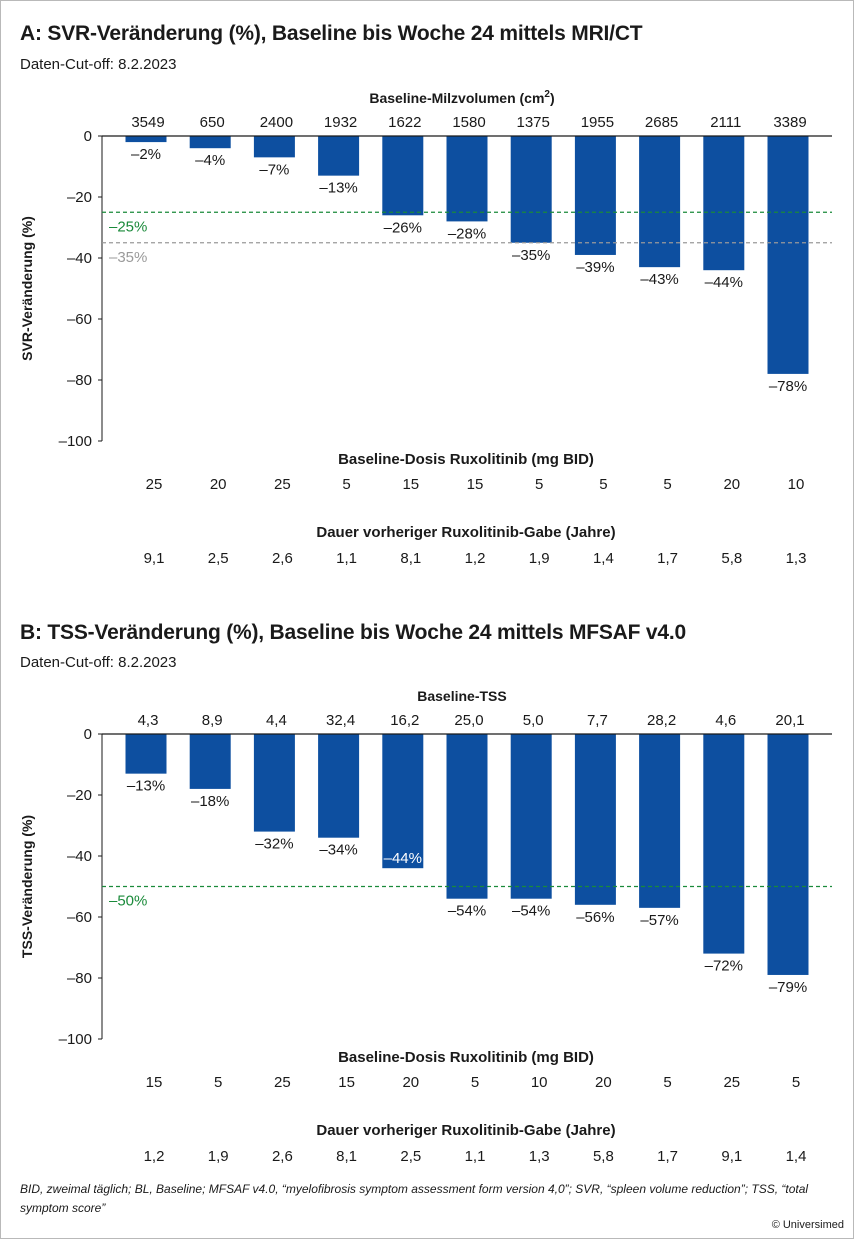 The width and height of the screenshot is (854, 1239). I want to click on bar-value-label: –32%, so click(274, 844).